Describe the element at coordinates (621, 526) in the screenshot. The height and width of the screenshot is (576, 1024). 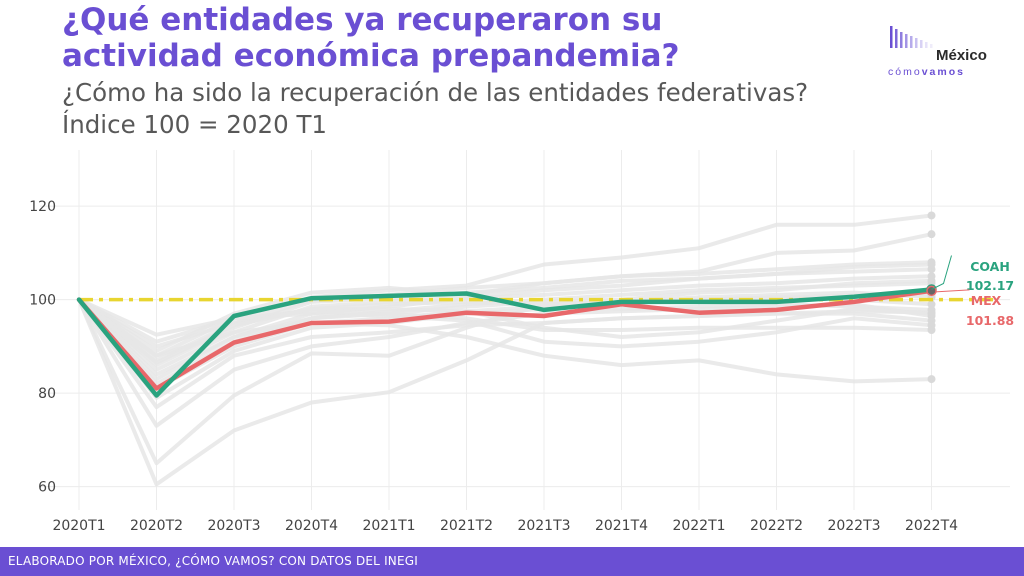
I see `x-tick-label: 2021T4` at that location.